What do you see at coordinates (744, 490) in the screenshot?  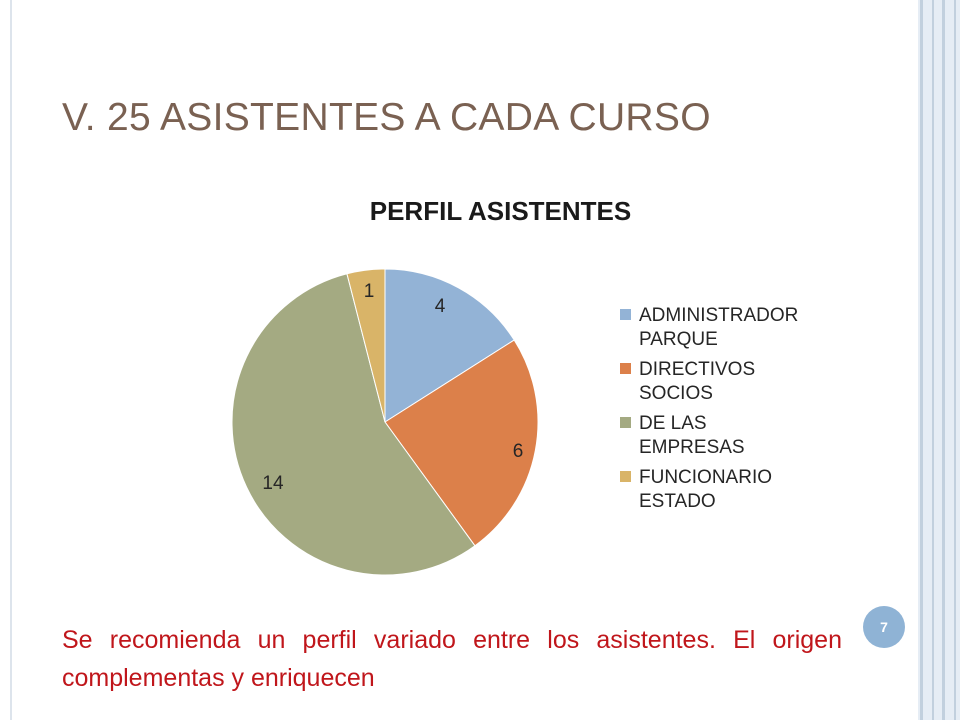 I see `legend-label: FUNCIONARIO ESTADO` at bounding box center [744, 490].